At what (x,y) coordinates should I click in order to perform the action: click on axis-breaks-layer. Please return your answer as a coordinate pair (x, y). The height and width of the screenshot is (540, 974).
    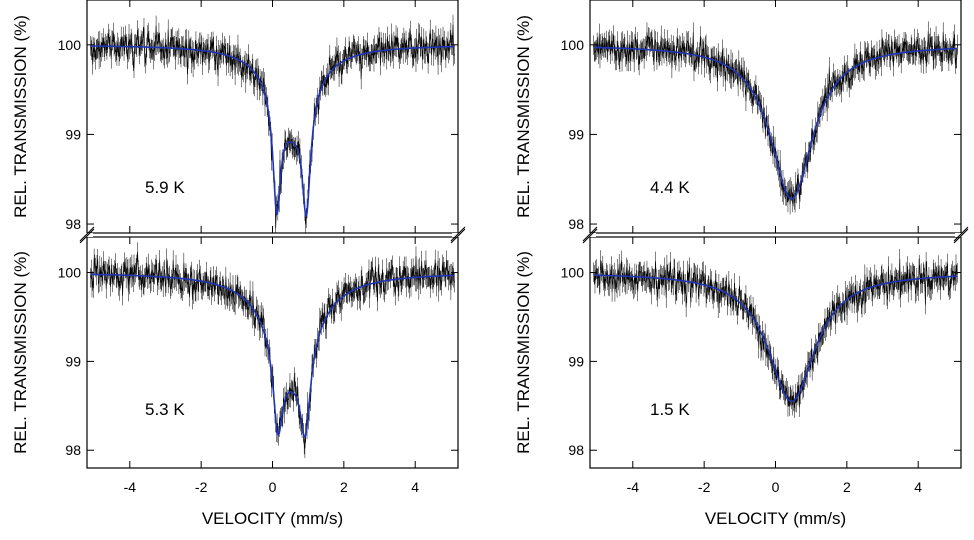
    Looking at the image, I should click on (524, 235).